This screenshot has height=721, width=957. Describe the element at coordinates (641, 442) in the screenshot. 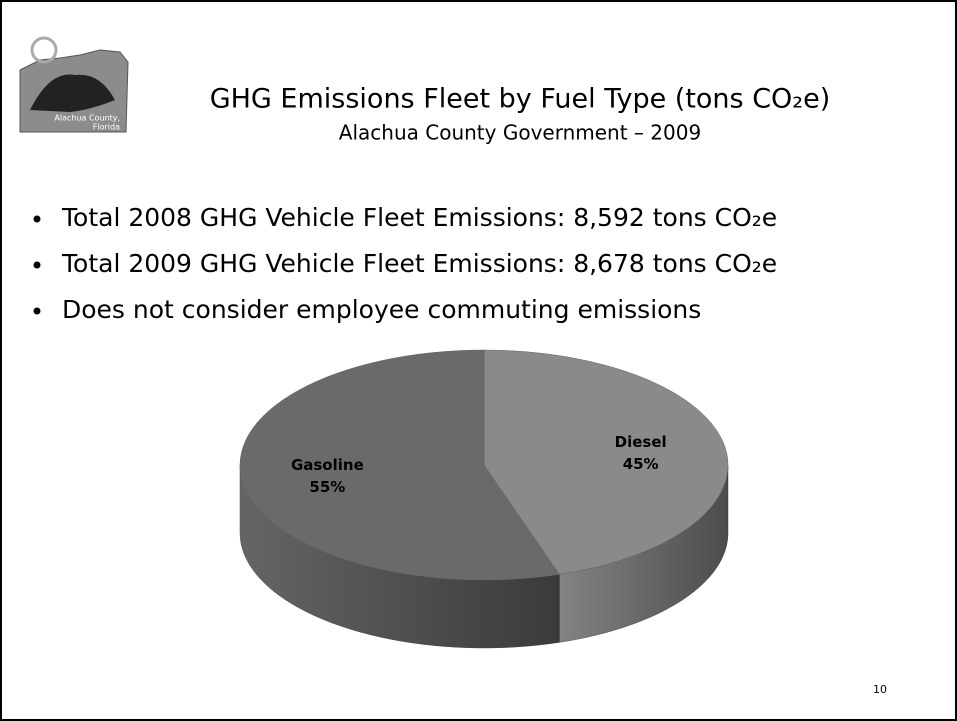

I see `slice-label: Diesel` at that location.